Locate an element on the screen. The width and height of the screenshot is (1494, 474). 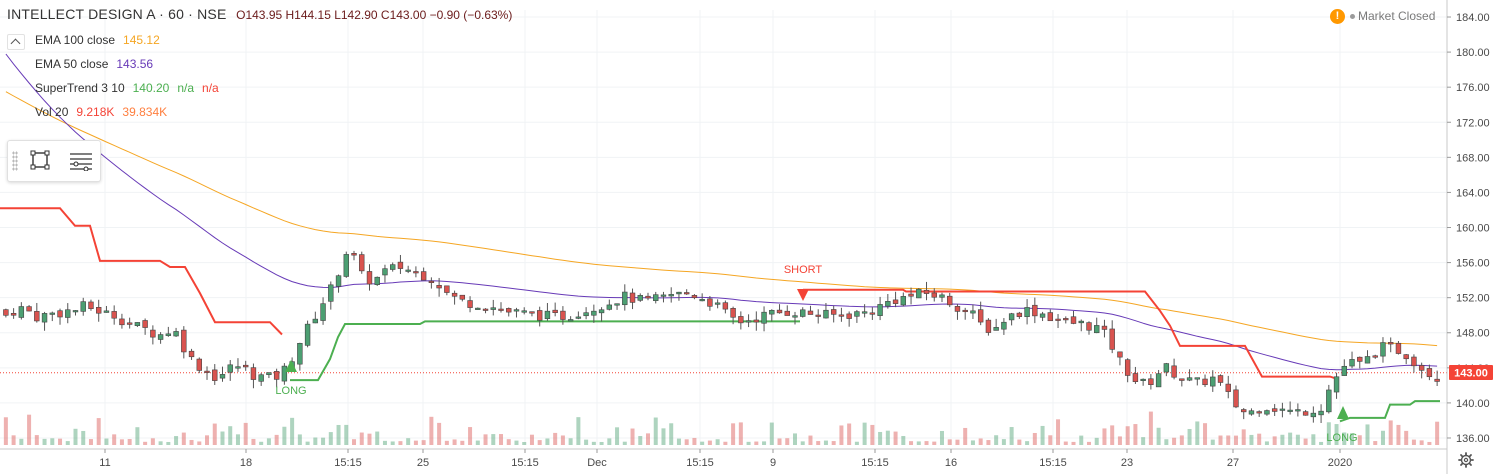
gear-icon is located at coordinates (1466, 460).